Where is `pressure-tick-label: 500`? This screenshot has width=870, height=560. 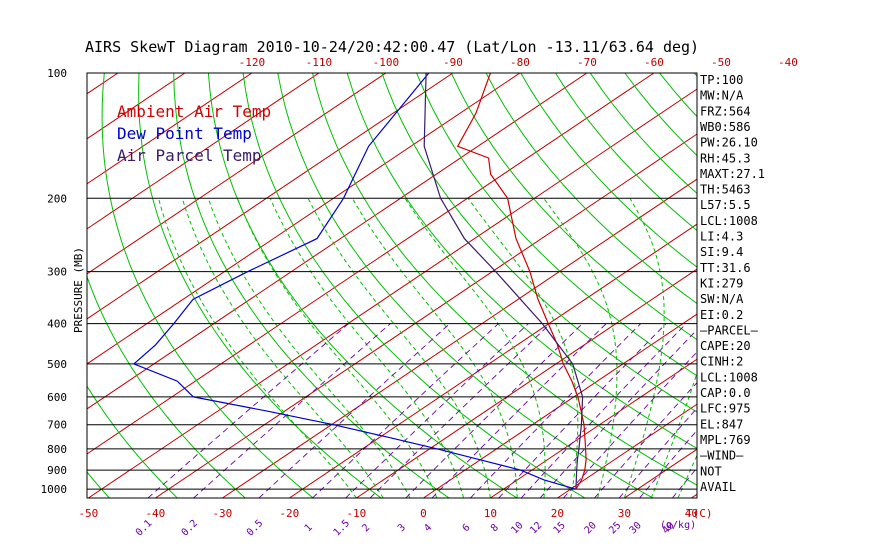 pressure-tick-label: 500 is located at coordinates (57, 364).